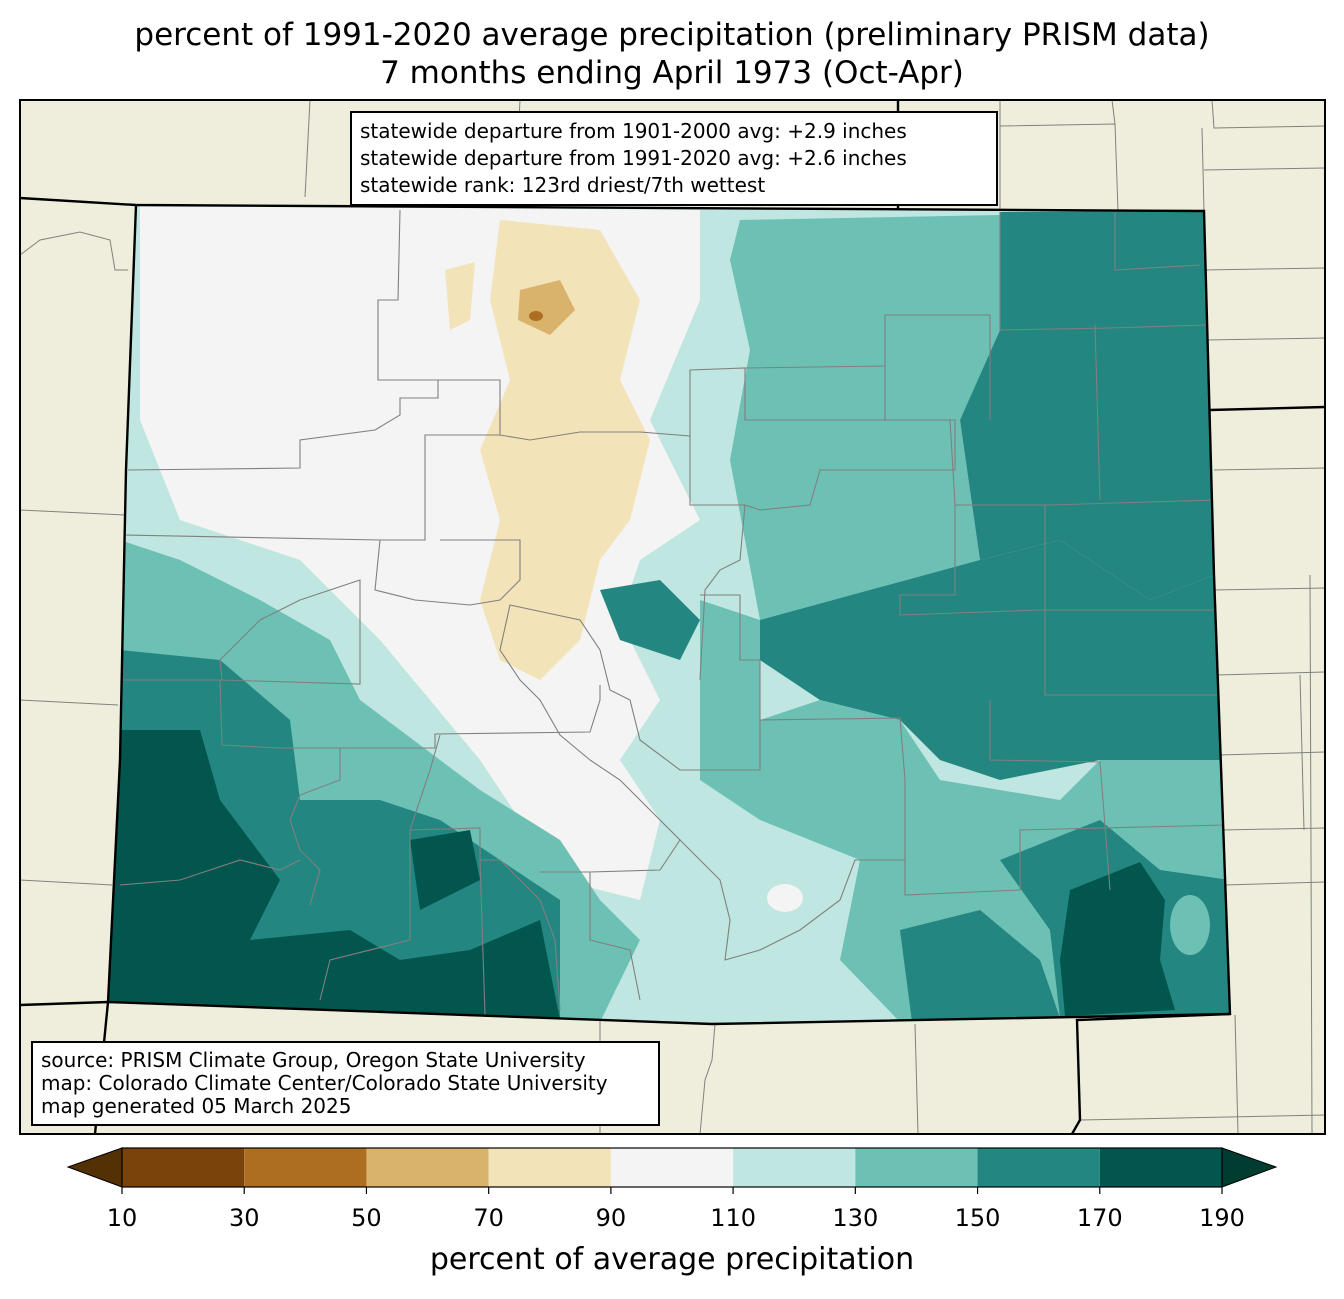  Describe the element at coordinates (611, 1218) in the screenshot. I see `colorbar-tick-label: 90` at that location.